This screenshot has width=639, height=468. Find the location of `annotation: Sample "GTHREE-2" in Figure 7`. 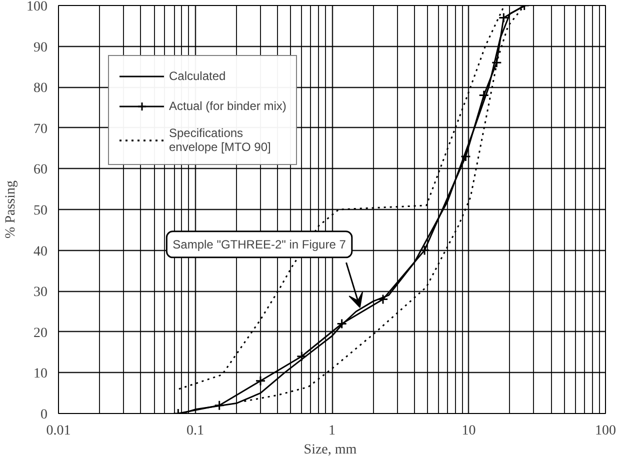

annotation: Sample "GTHREE-2" in Figure 7 is located at coordinates (259, 244).